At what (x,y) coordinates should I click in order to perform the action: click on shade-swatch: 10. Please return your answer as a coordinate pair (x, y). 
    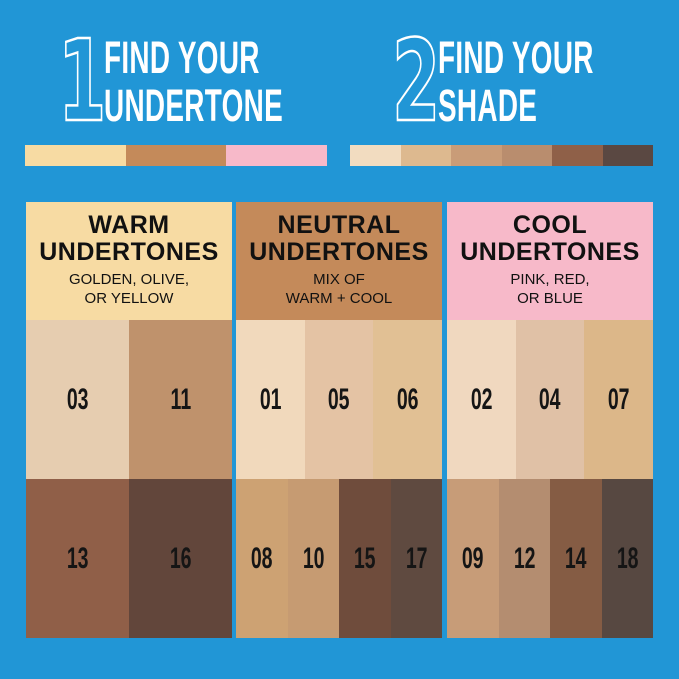
    Looking at the image, I should click on (313, 558).